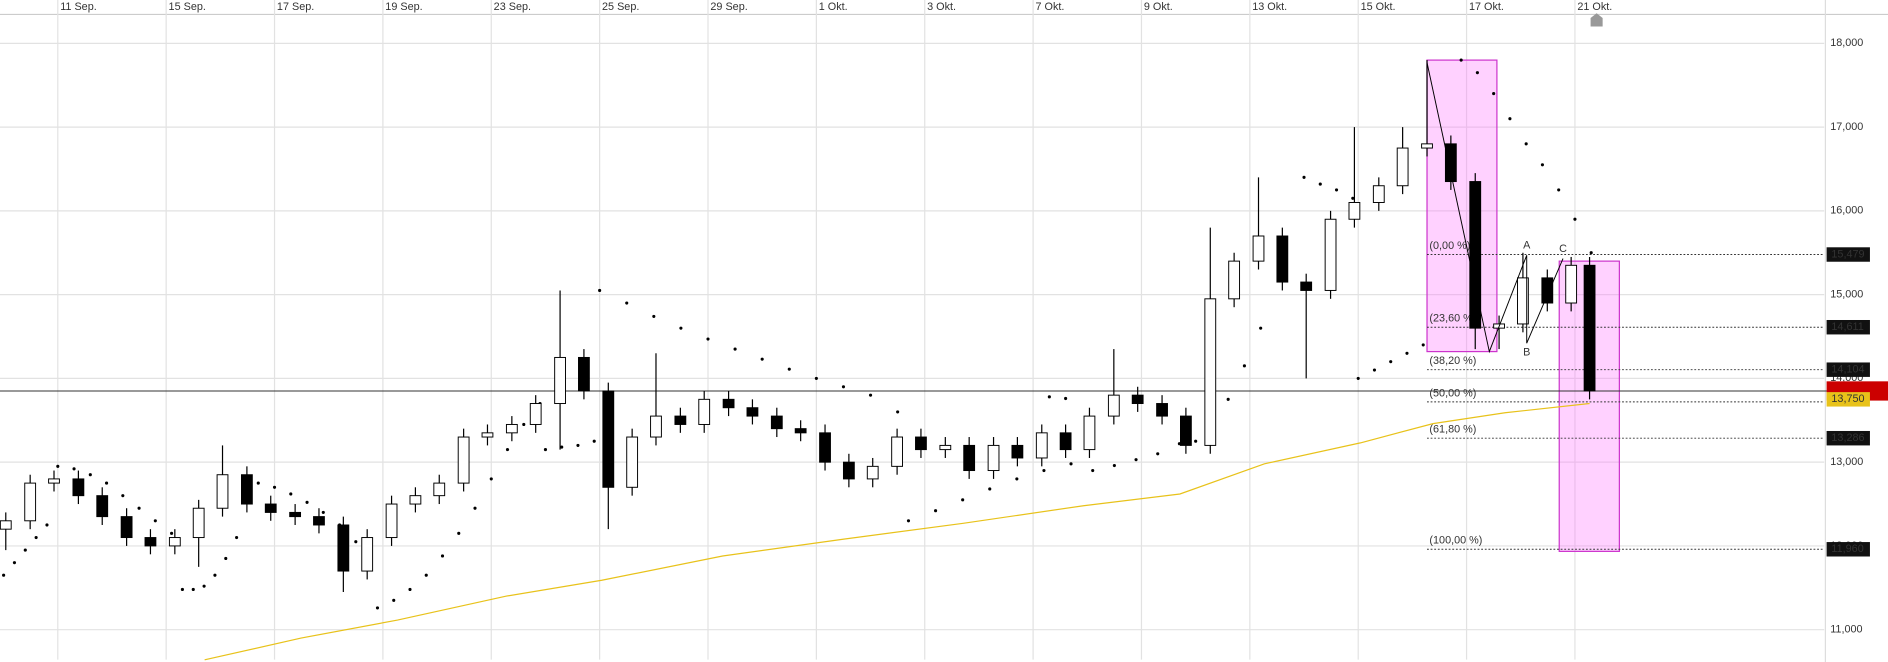 Image resolution: width=1888 pixels, height=662 pixels. Describe the element at coordinates (833, 7) in the screenshot. I see `x-tick-label: 1 Okt.` at that location.